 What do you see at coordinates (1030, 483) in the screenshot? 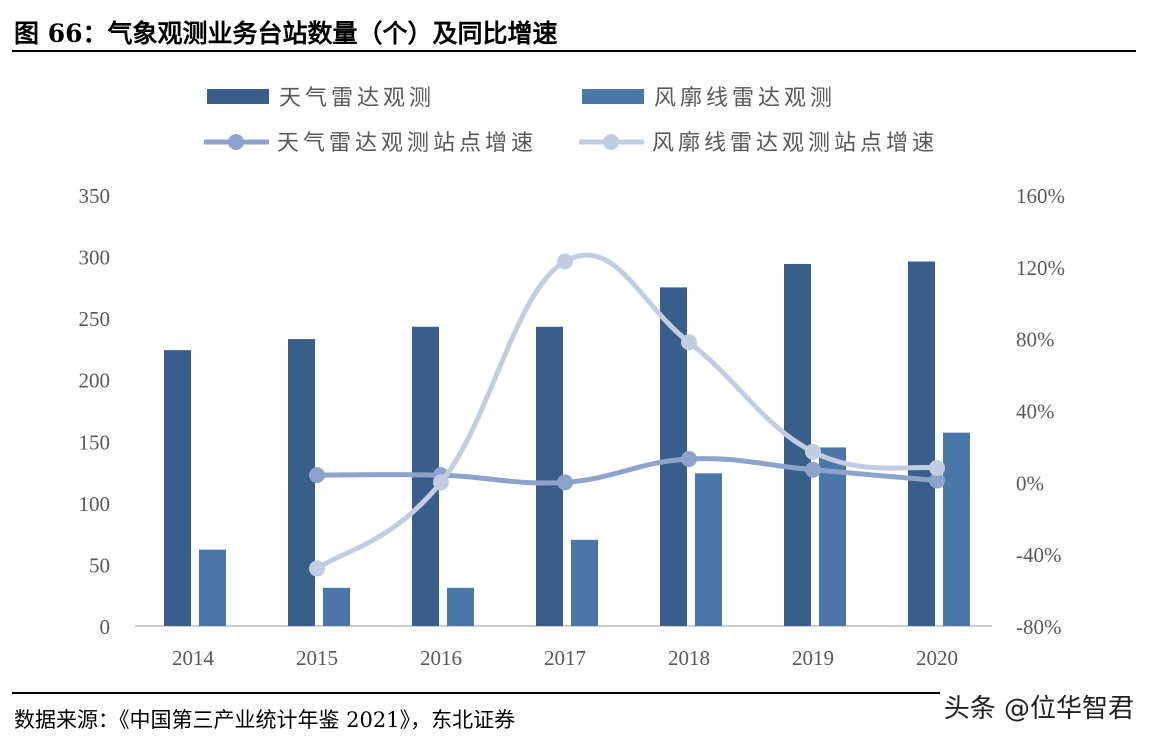
I see `y-right-tick-label: 0%` at bounding box center [1030, 483].